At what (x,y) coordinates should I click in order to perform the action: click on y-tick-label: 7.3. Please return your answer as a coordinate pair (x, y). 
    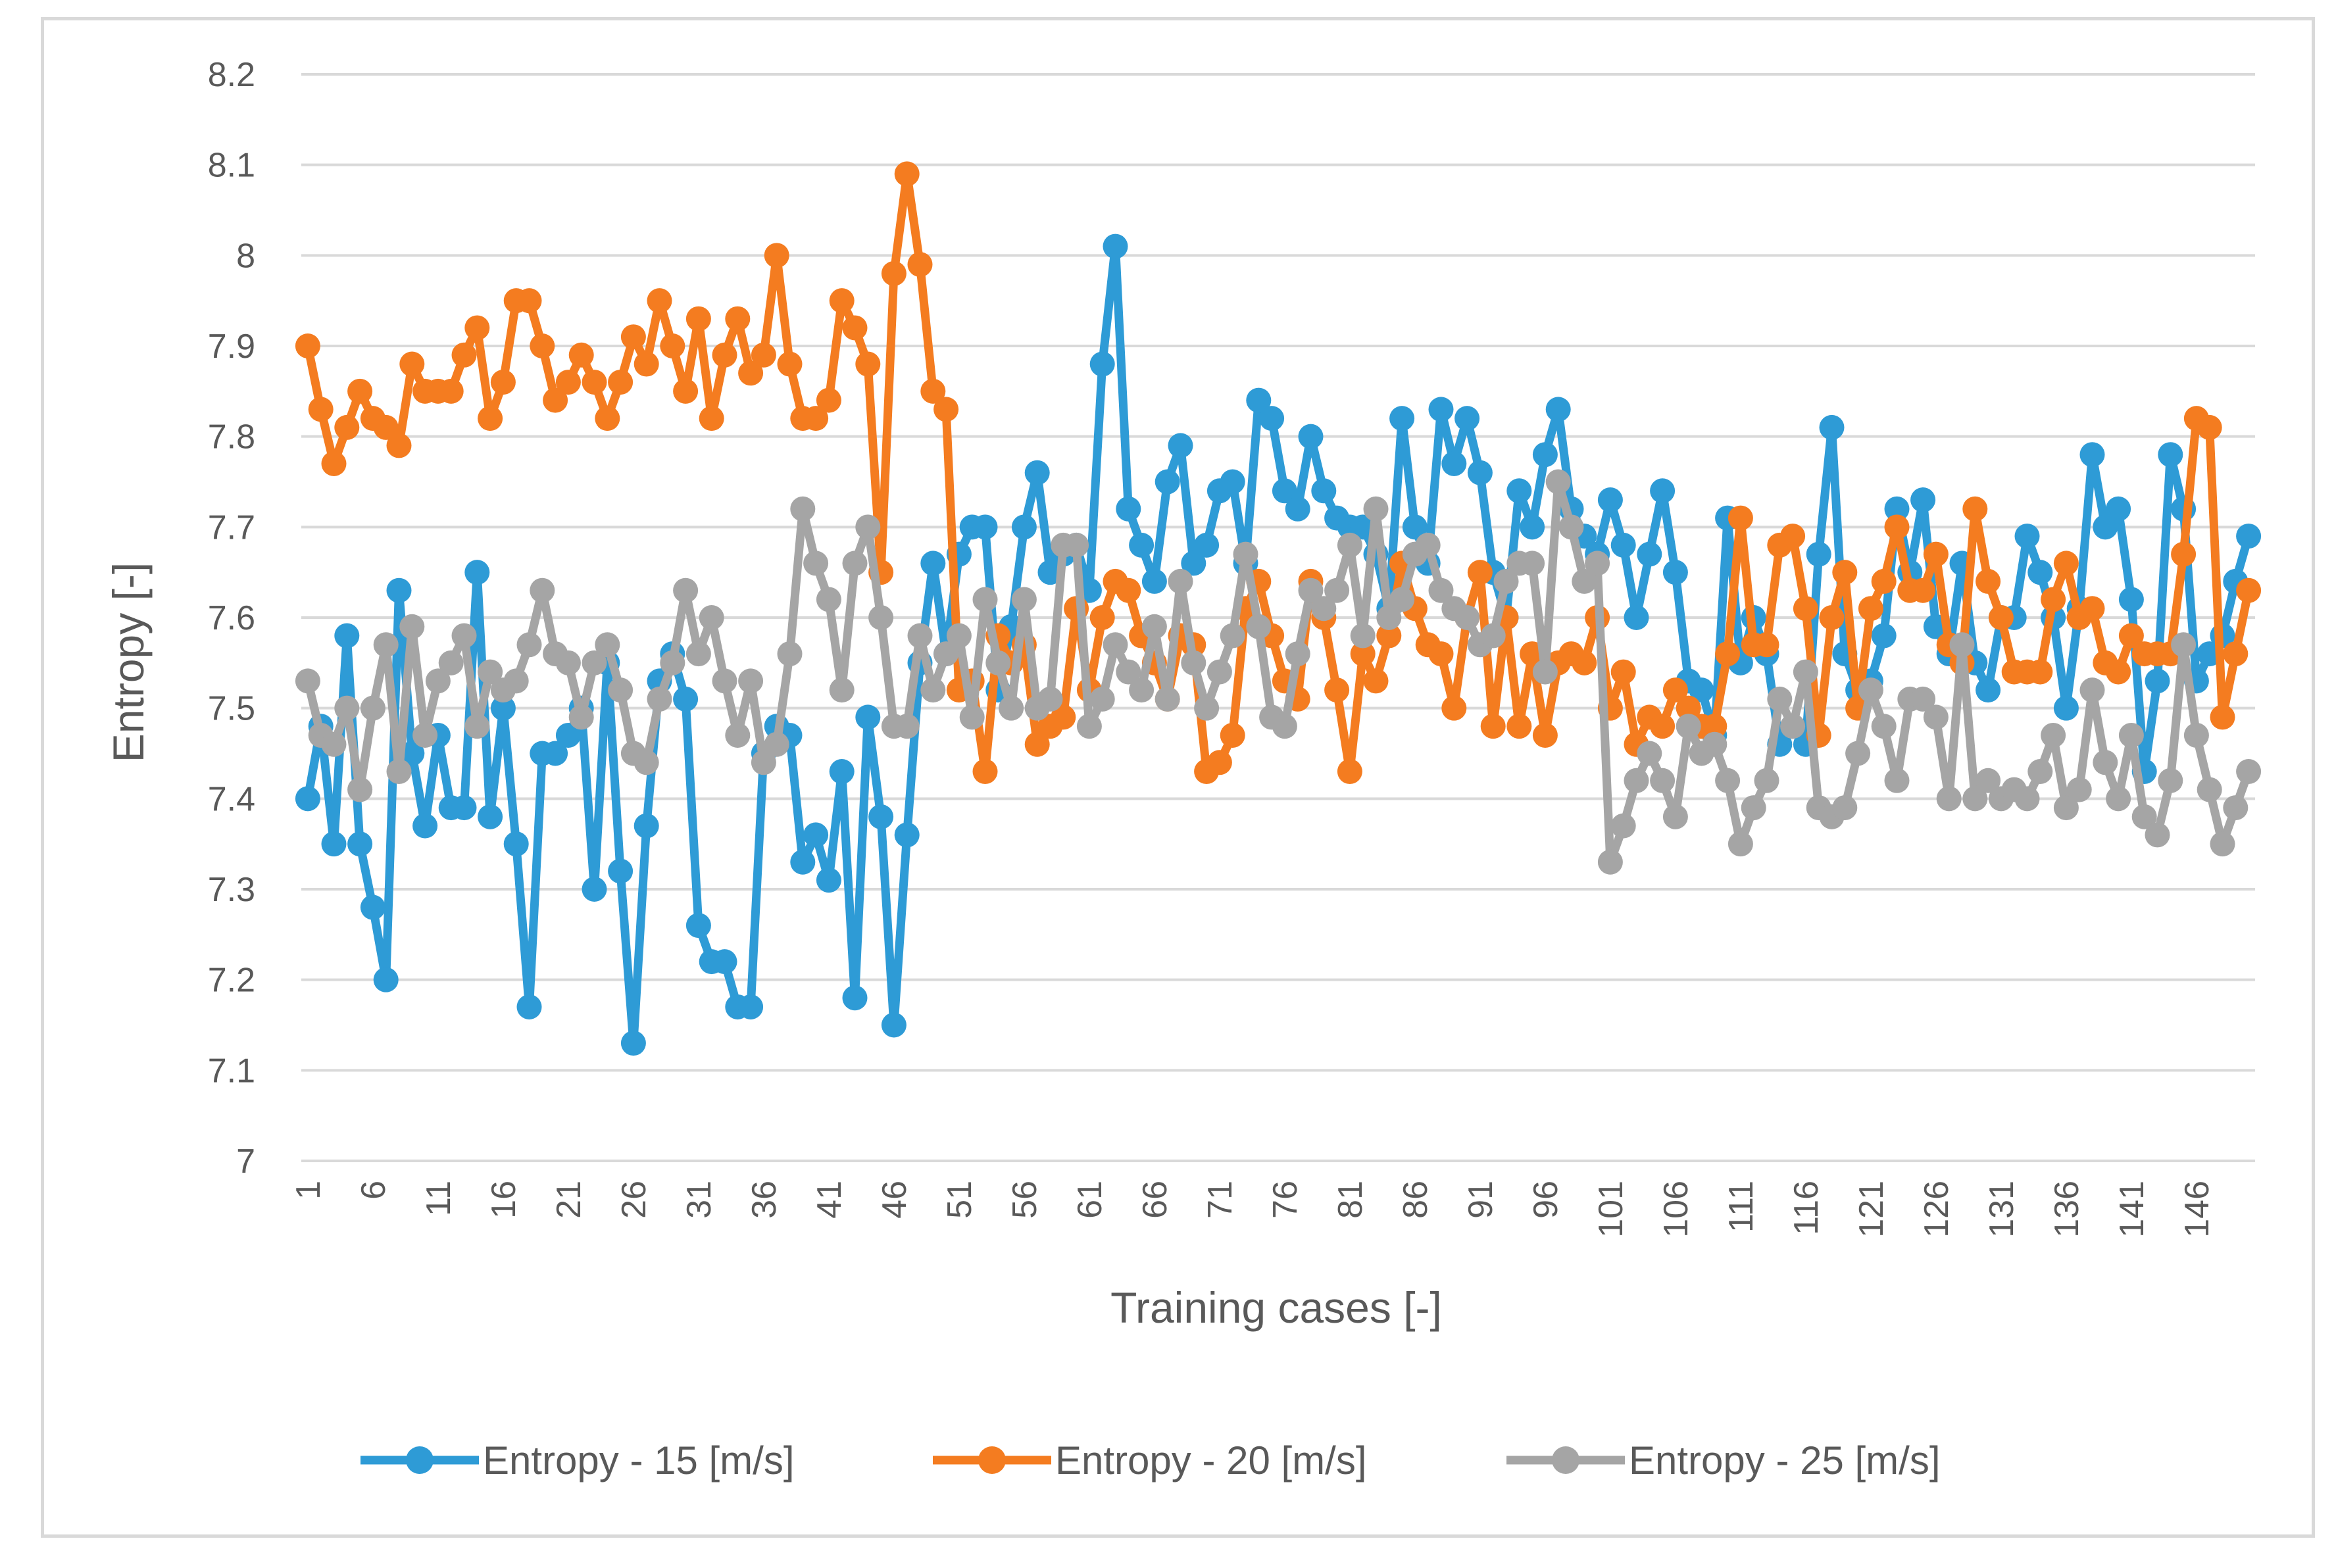
    Looking at the image, I should click on (232, 890).